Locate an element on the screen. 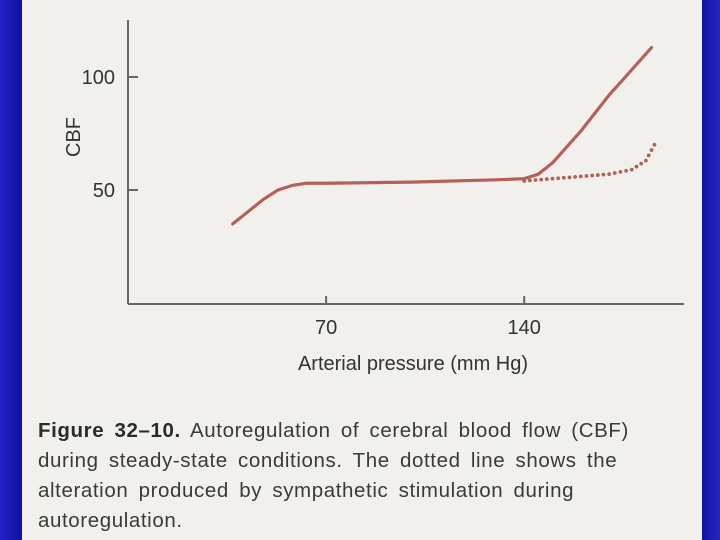 The width and height of the screenshot is (720, 540). y-tick-label: 100 is located at coordinates (98, 78).